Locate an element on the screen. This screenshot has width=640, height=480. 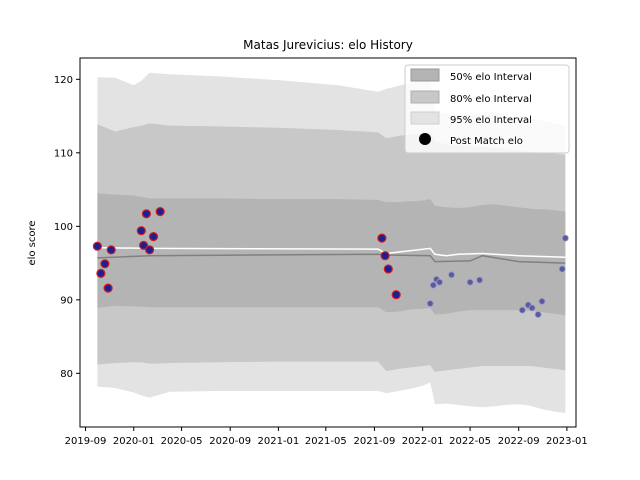
x-tick-label: 2022-01 is located at coordinates (423, 441).